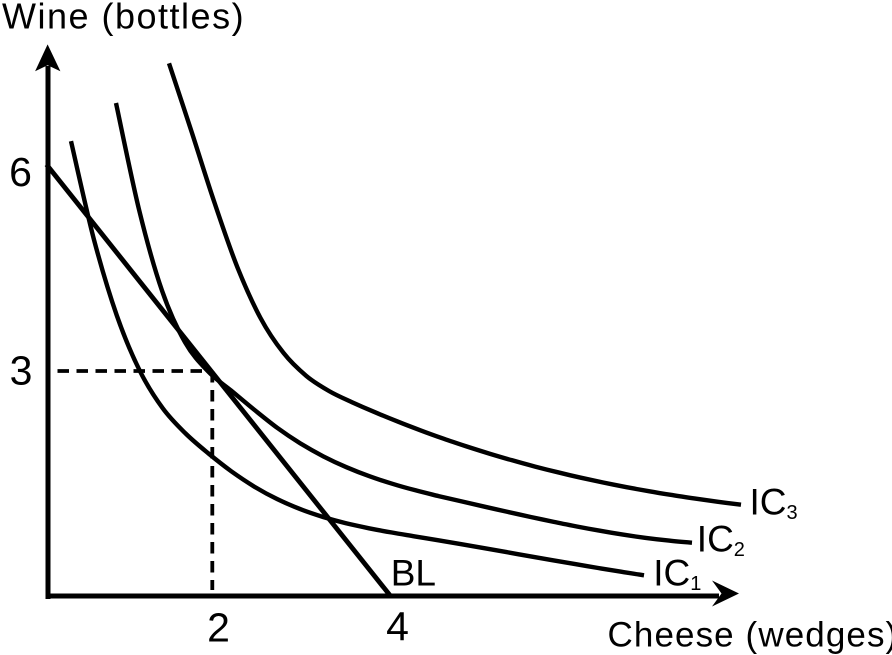  What do you see at coordinates (413, 573) in the screenshot?
I see `svg-text: BL` at bounding box center [413, 573].